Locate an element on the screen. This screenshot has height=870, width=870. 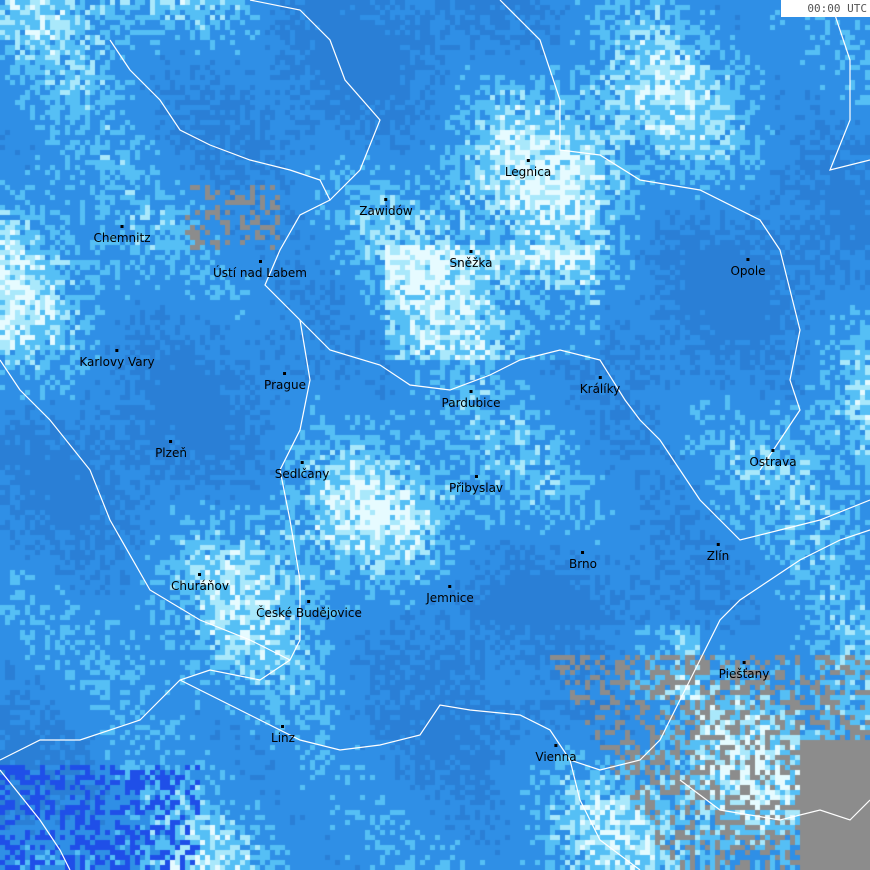
city-label: Prague is located at coordinates (285, 382).